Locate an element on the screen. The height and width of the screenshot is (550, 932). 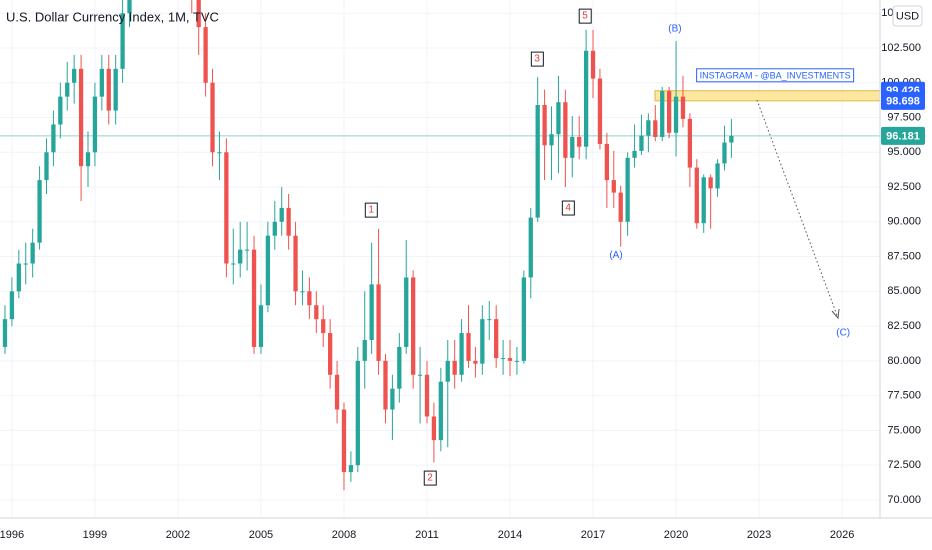
wave-label: (C) is located at coordinates (843, 333).